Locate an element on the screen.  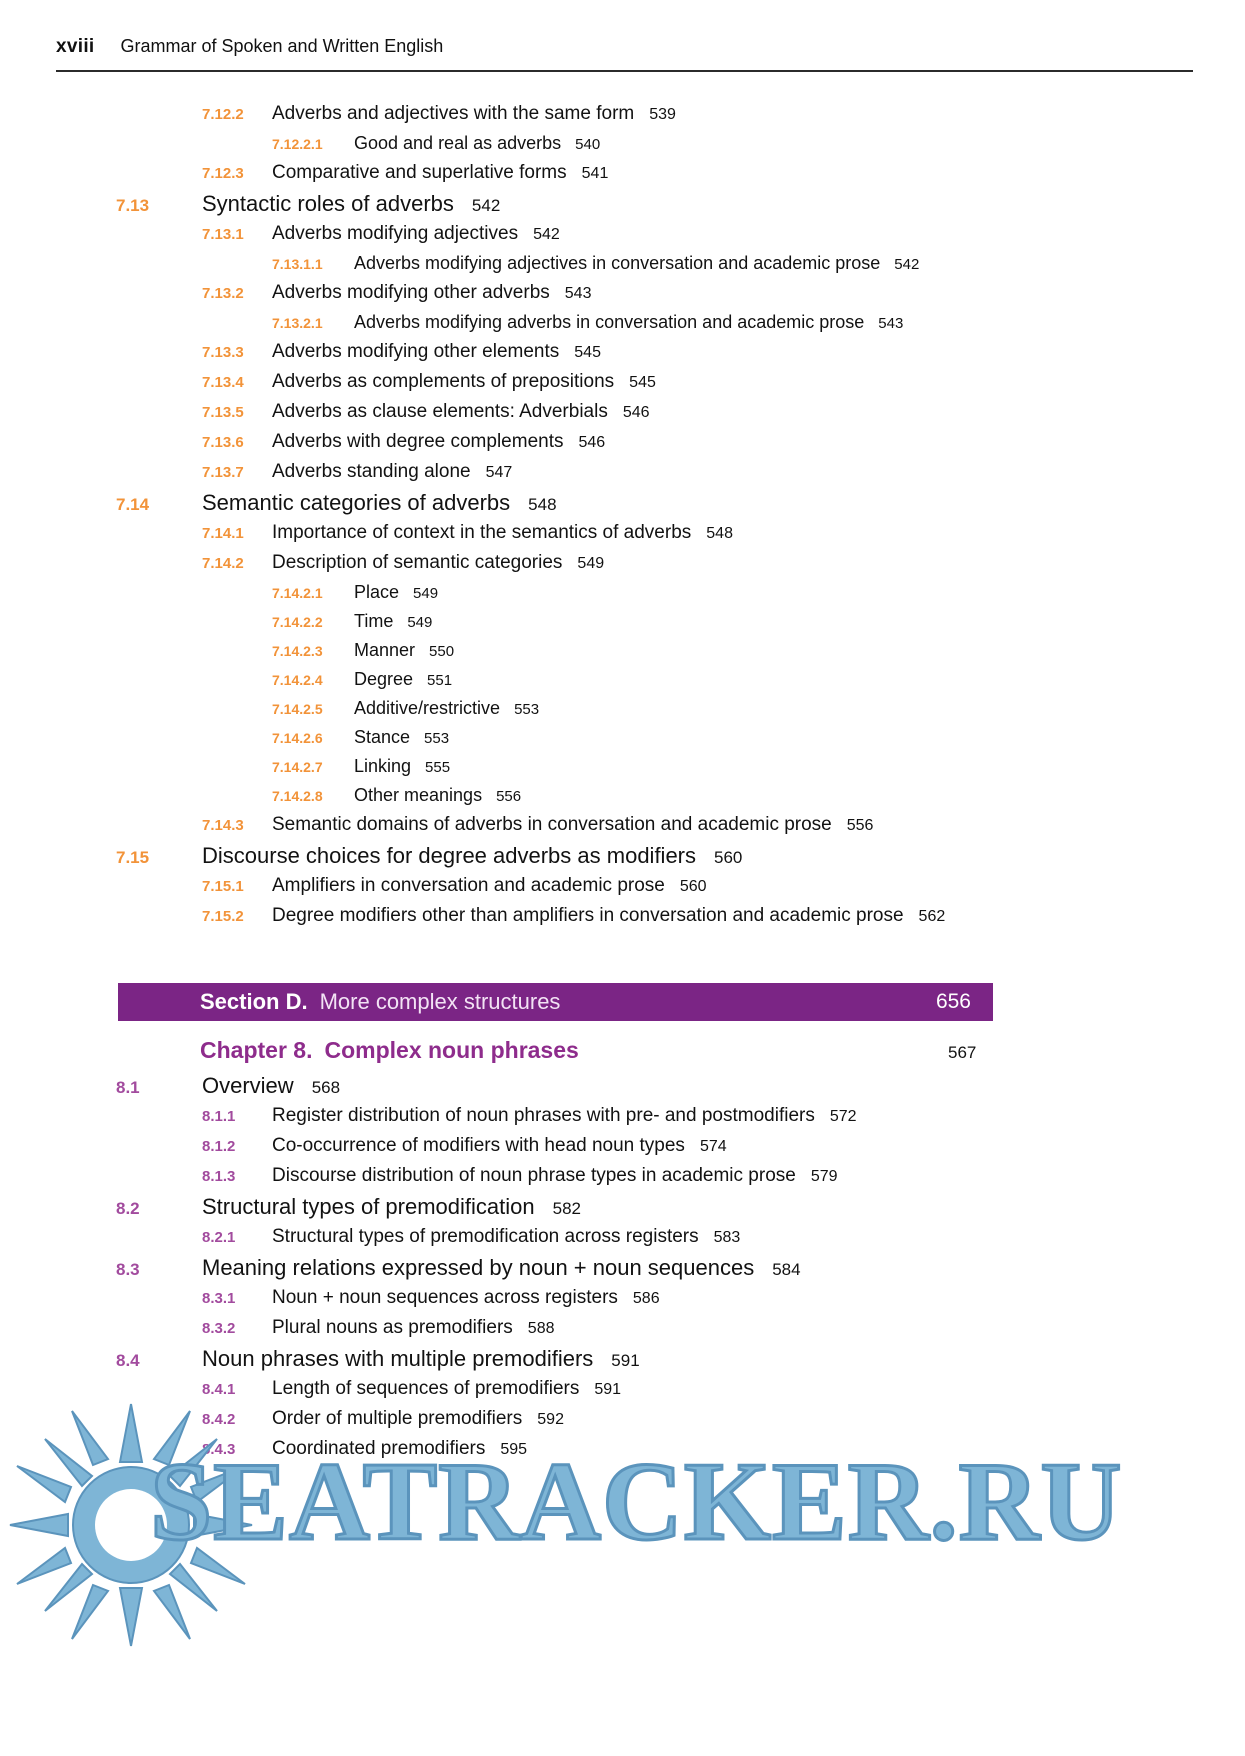
toc-entry-page: 588 is located at coordinates (541, 1328).